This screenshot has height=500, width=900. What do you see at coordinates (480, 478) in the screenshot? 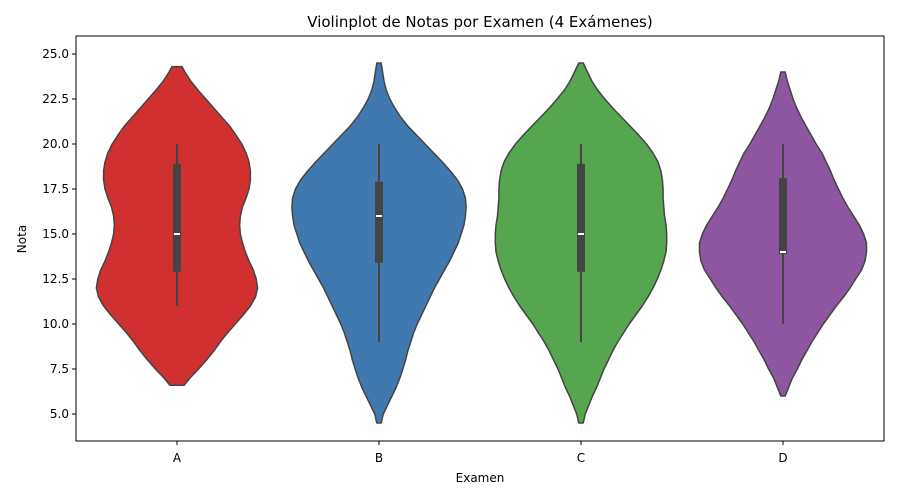
I see `x-axis-label: Examen` at bounding box center [480, 478].